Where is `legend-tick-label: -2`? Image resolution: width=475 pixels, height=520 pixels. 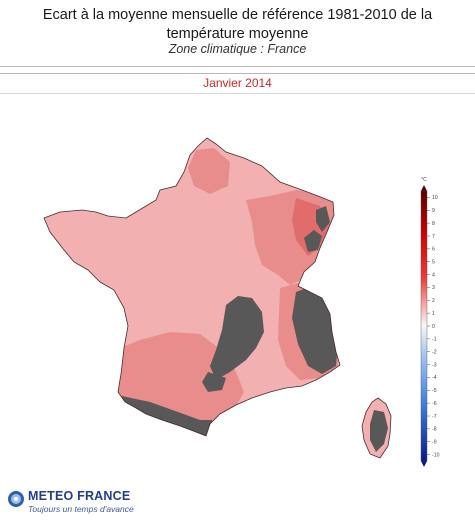 legend-tick-label: -2 is located at coordinates (434, 353).